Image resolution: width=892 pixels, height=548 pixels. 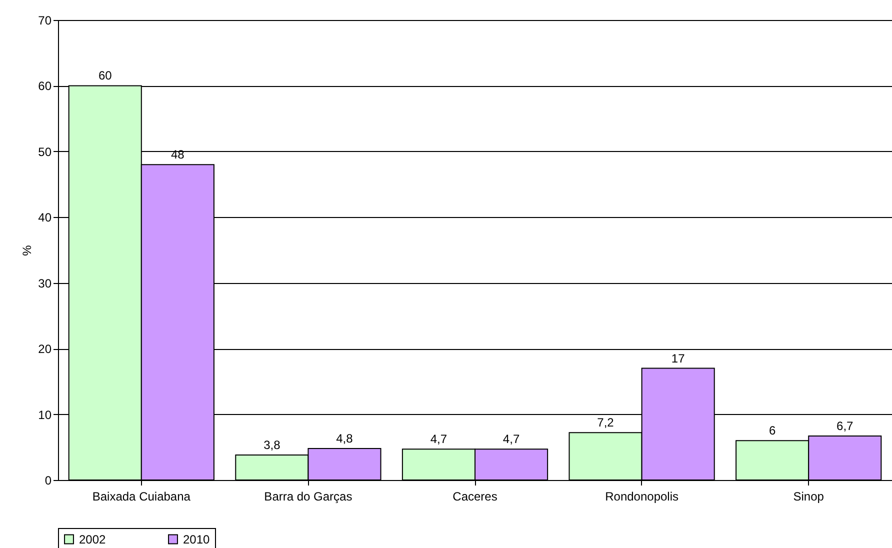 I want to click on data-label: 3,8, so click(x=272, y=445).